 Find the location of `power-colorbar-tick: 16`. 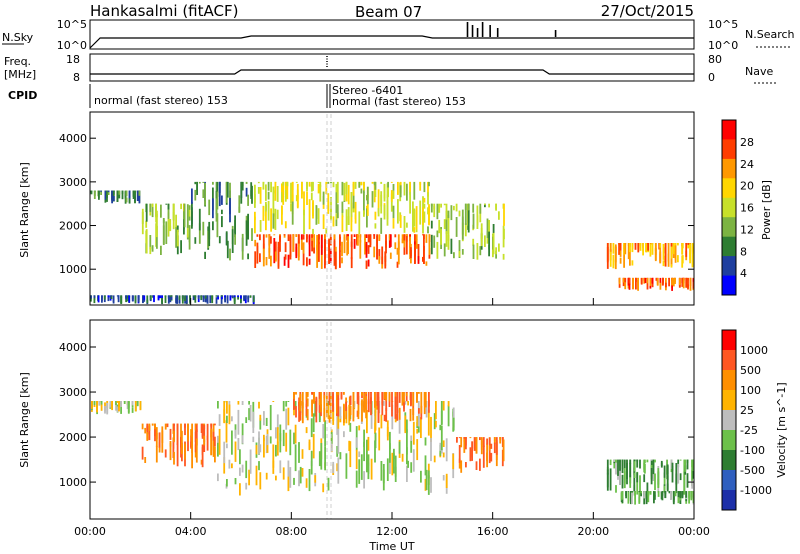

power-colorbar-tick: 16 is located at coordinates (747, 208).